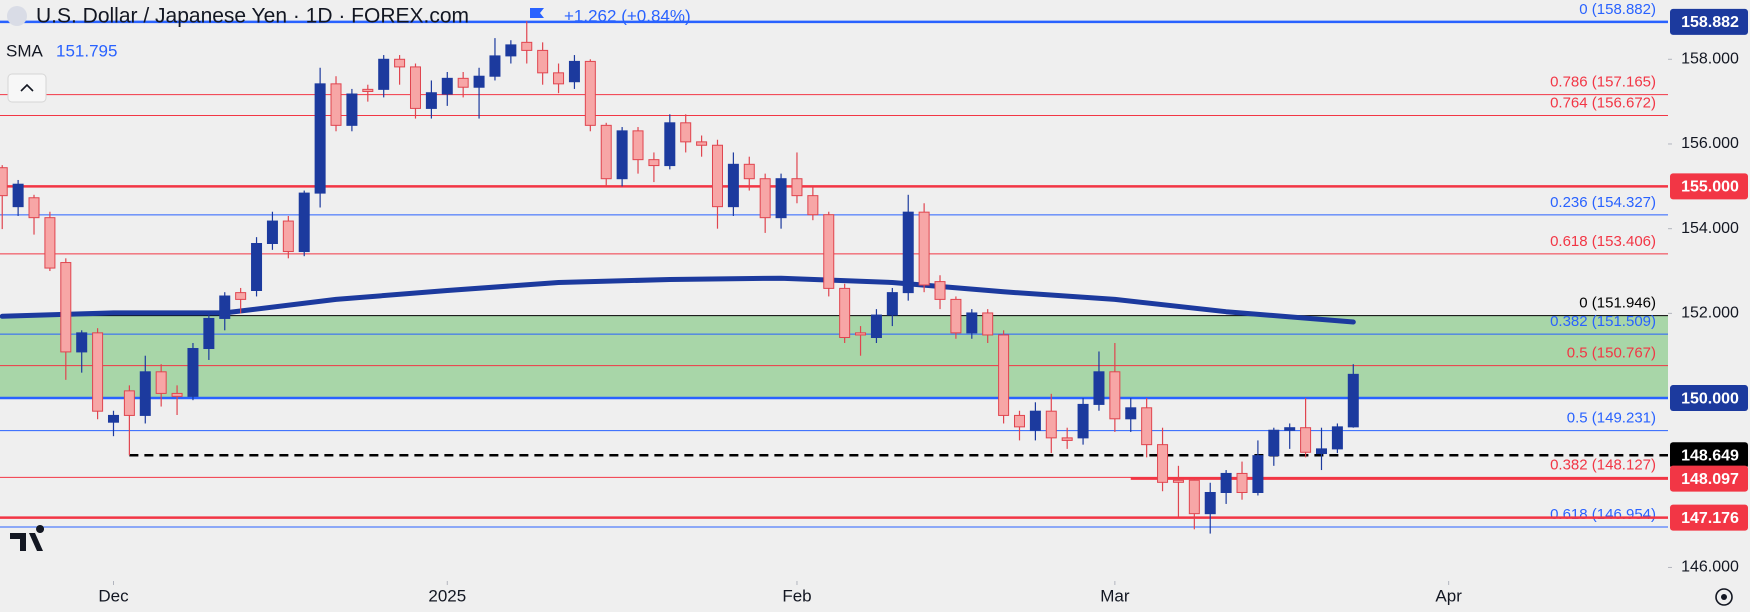  I want to click on collapse-icon, so click(27, 87).